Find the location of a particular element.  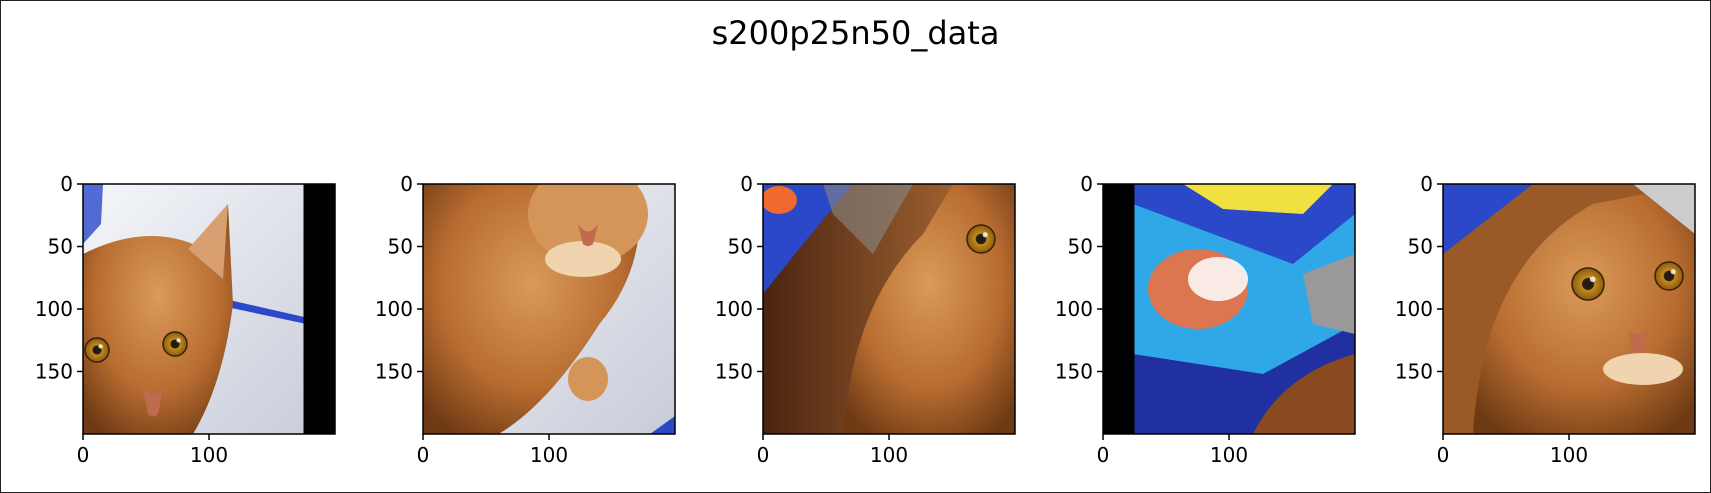

blanket-white is located at coordinates (1218, 279).